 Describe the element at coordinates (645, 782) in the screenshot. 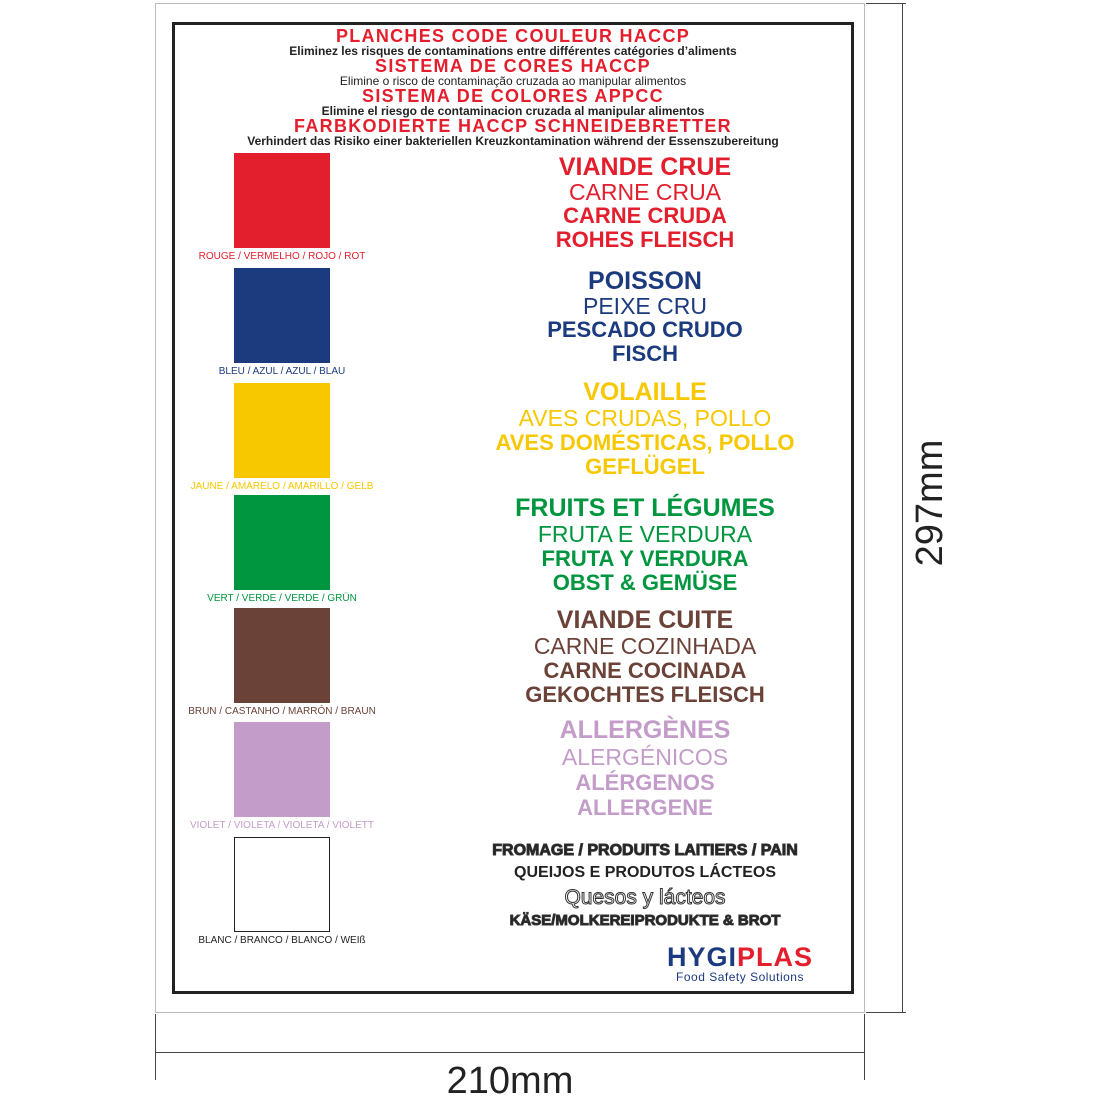

I see `category-text: ALÉRGENOS` at that location.